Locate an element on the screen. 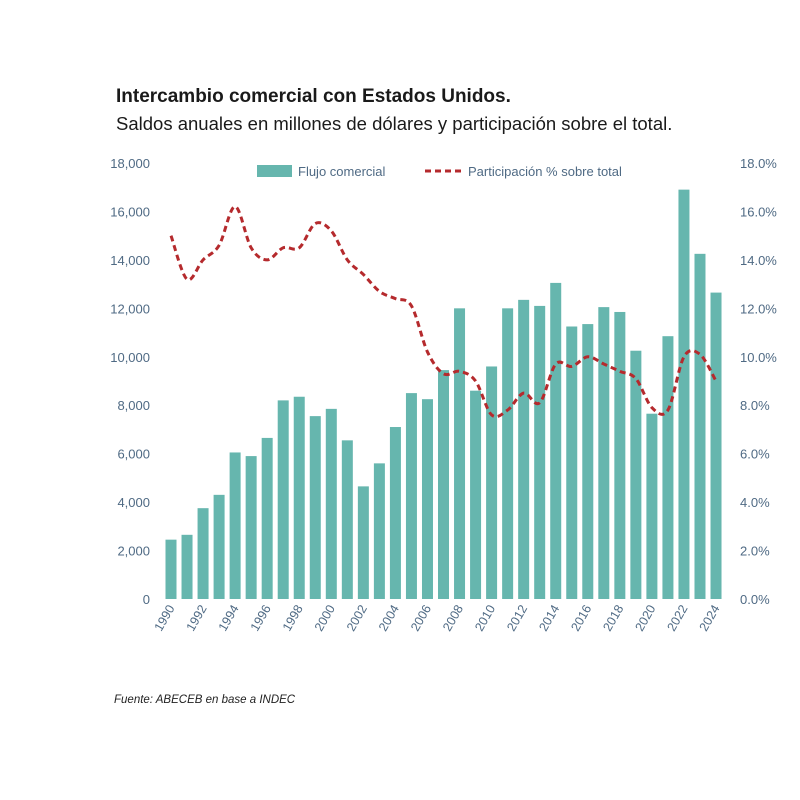 This screenshot has width=800, height=800. source-note: Fuente: ABECEB en base a INDEC is located at coordinates (205, 700).